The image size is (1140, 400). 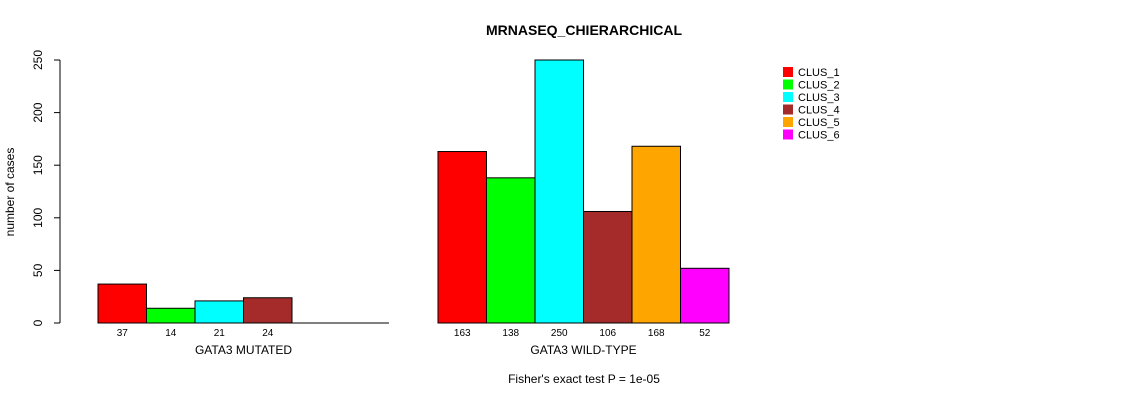 I want to click on bar-value-label: 163, so click(x=462, y=333).